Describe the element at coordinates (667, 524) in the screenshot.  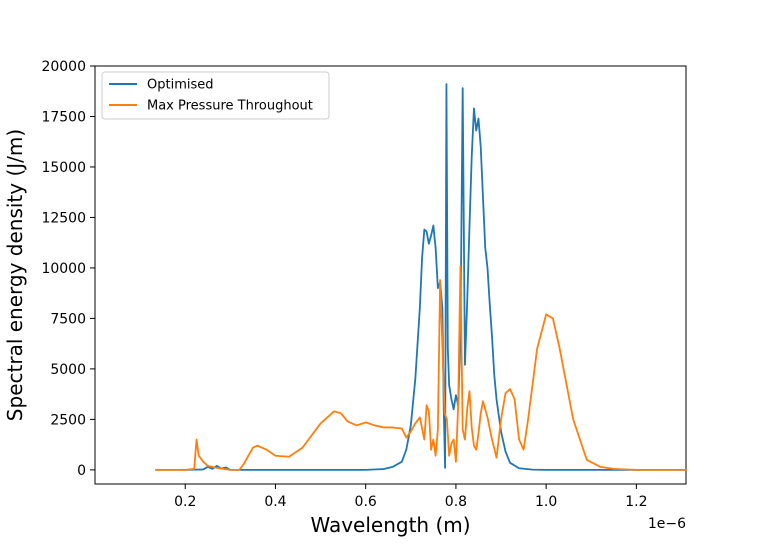
I see `x-offset-label: 1e−6` at that location.